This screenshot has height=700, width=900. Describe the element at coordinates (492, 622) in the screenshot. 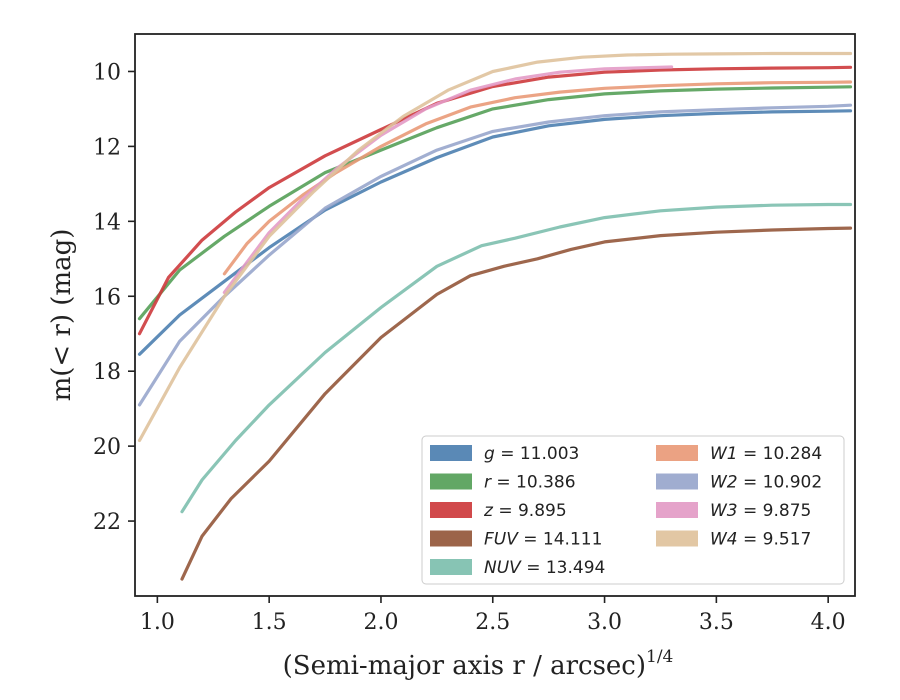

I see `x-tick-label: 2.5` at that location.